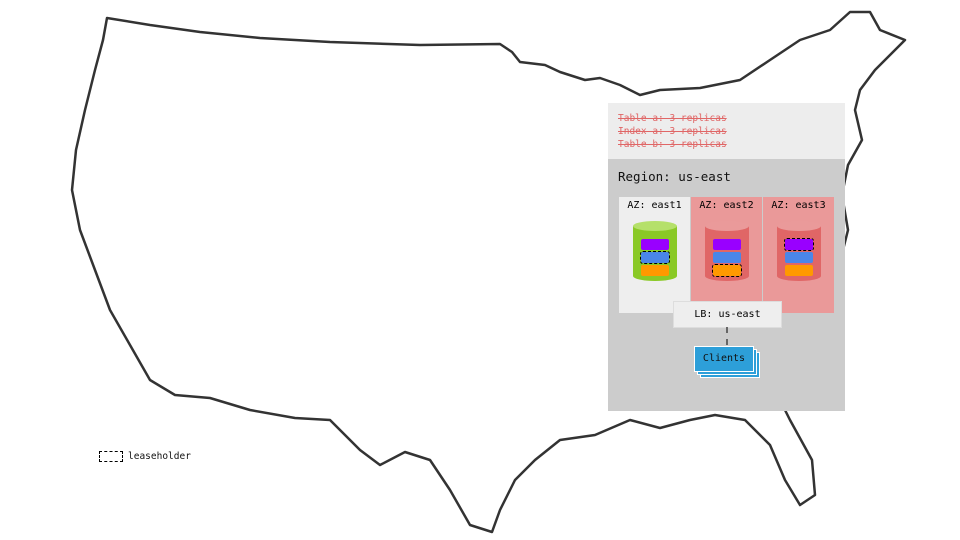 The height and width of the screenshot is (540, 960). I want to click on note-table-a: Table a: 3 replicas, so click(672, 118).